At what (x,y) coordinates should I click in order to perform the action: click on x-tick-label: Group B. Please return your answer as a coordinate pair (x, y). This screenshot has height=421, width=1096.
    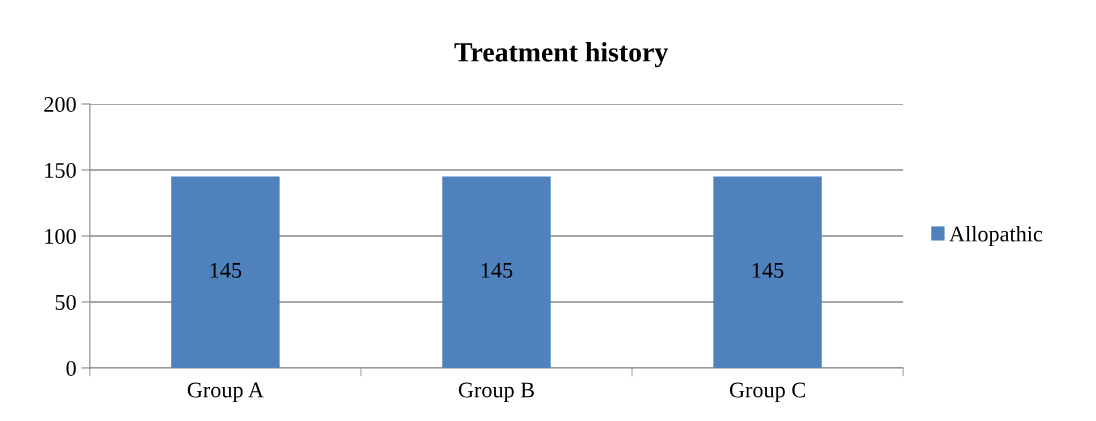
    Looking at the image, I should click on (496, 392).